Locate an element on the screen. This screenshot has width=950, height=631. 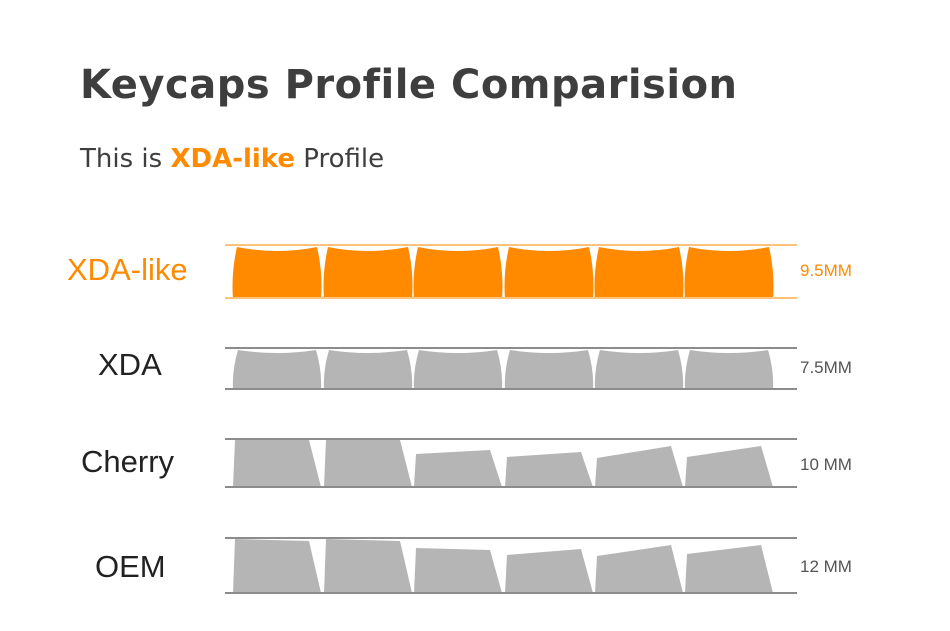
profile-height-cherry: 10 MM is located at coordinates (826, 464).